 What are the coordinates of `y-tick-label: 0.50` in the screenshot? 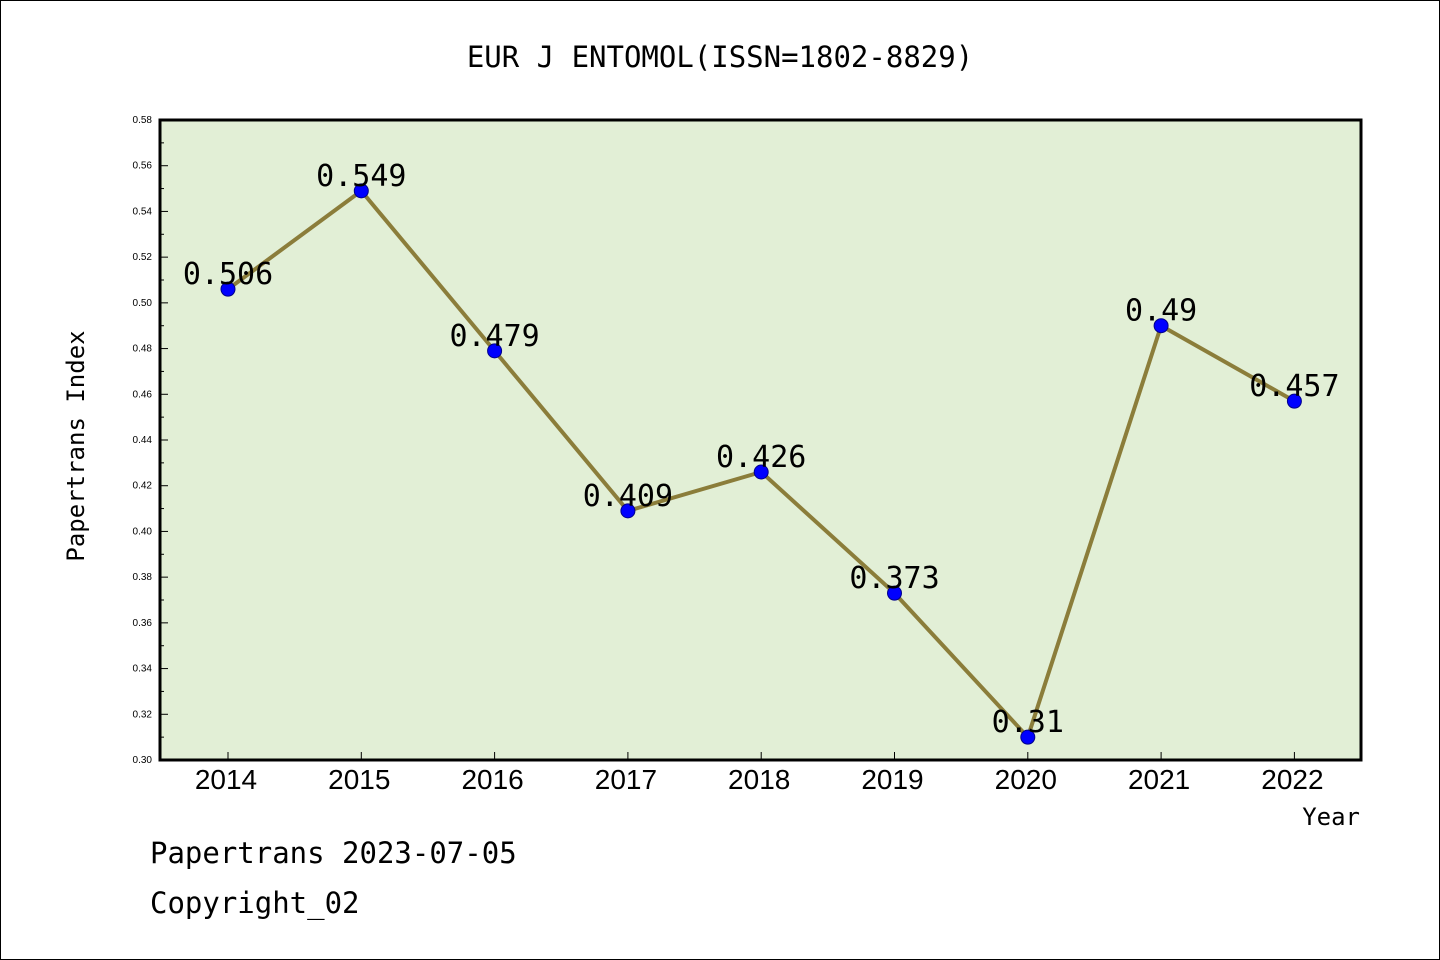 It's located at (143, 303).